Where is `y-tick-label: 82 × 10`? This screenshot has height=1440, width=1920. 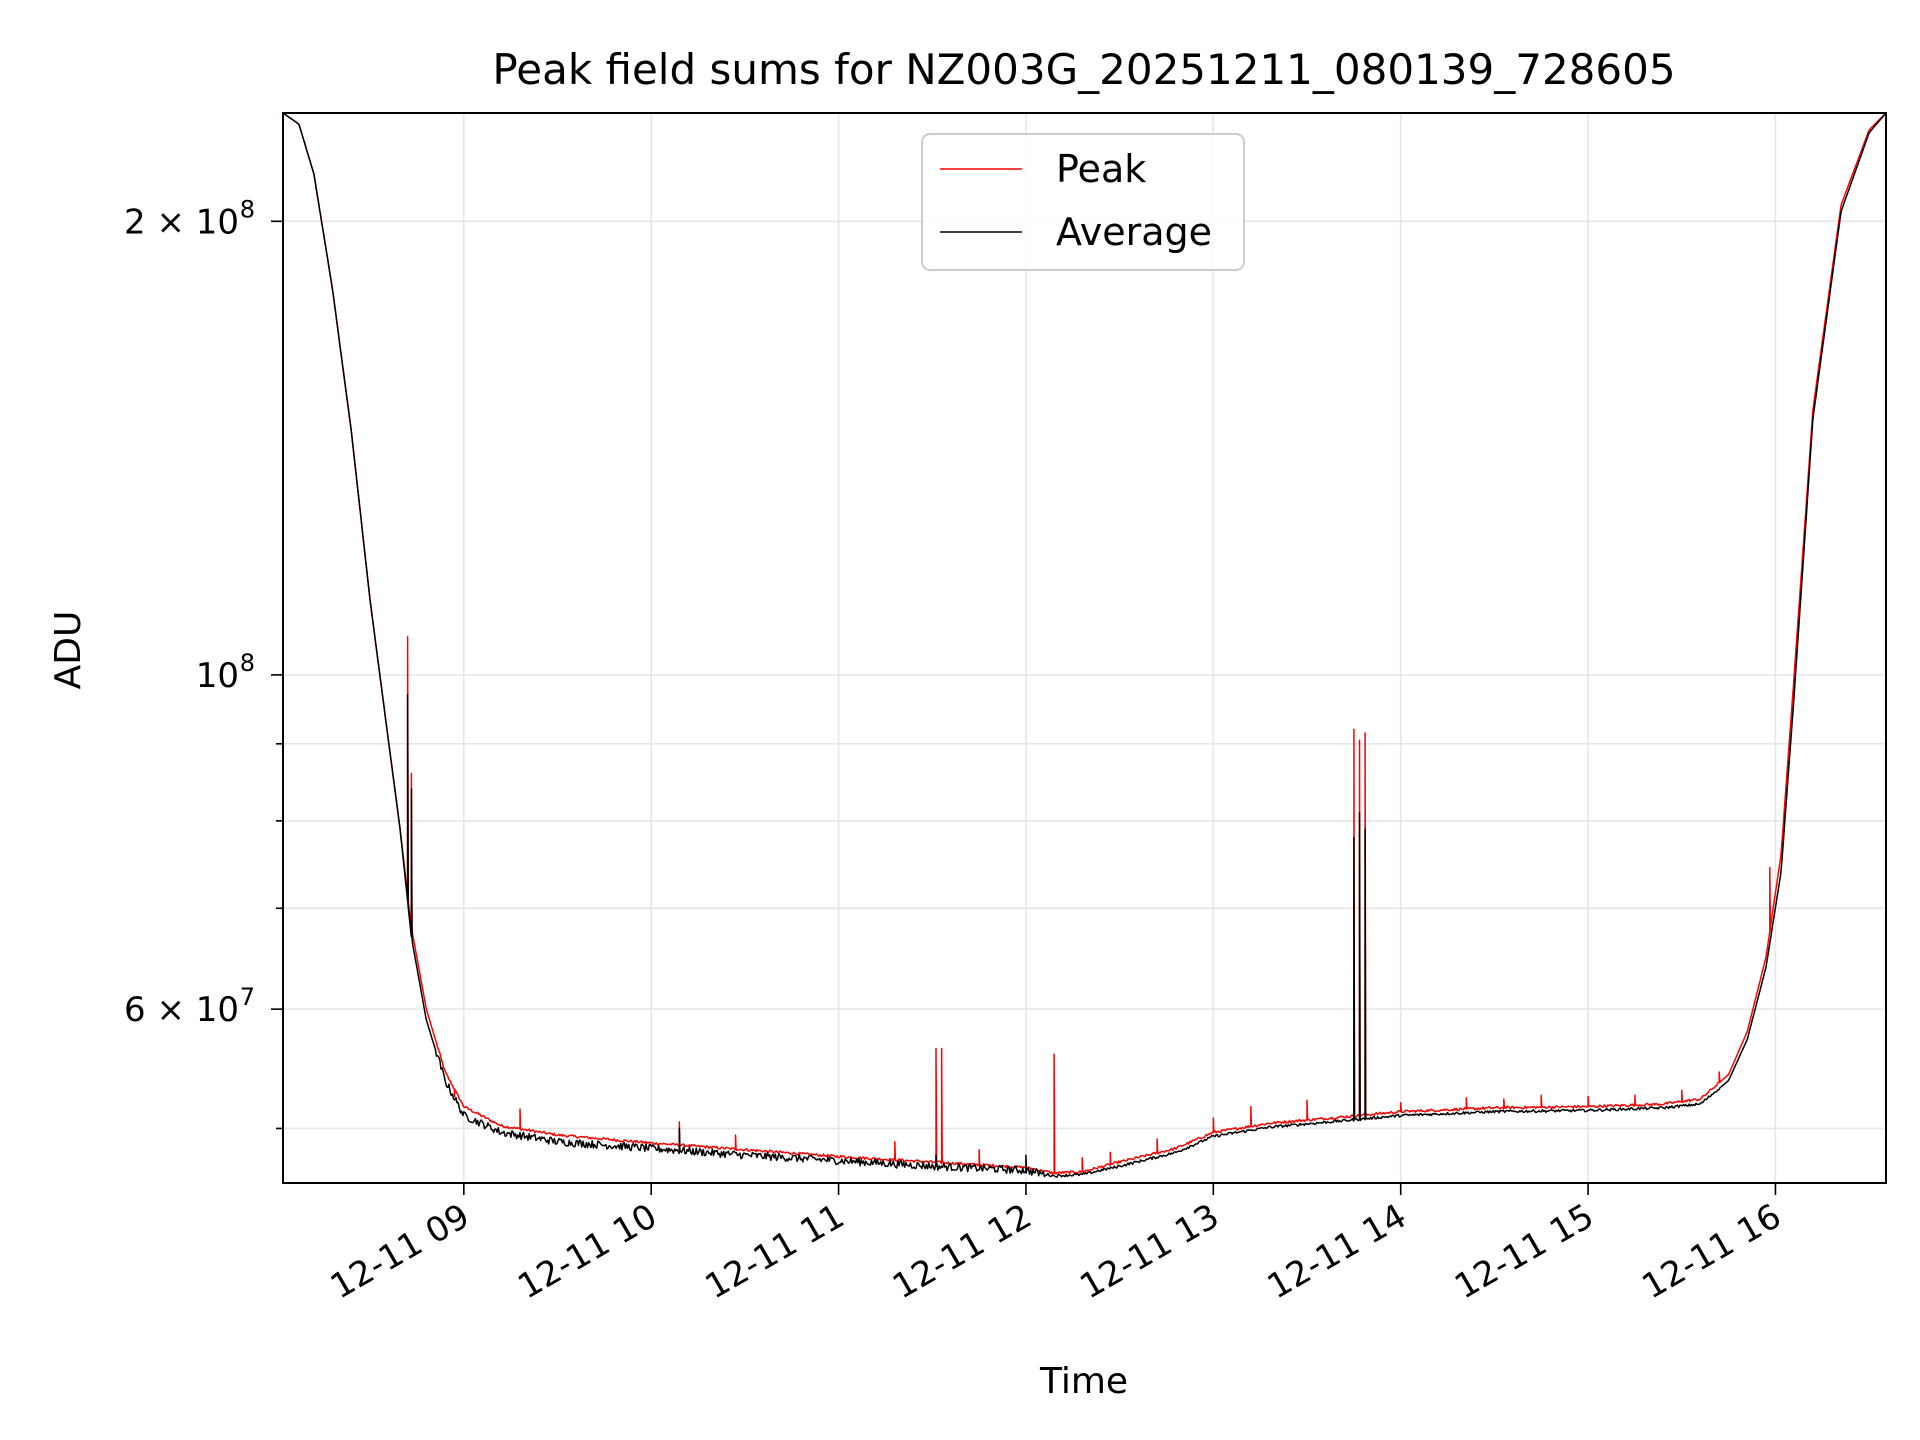
y-tick-label: 82 × 10 is located at coordinates (189, 218).